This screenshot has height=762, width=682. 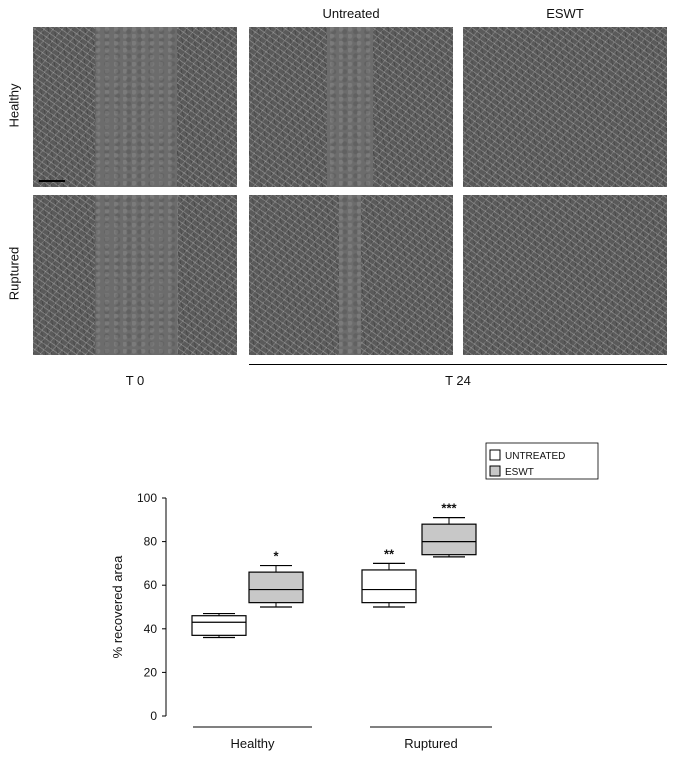 What do you see at coordinates (351, 13) in the screenshot?
I see `col-header-untreated: Untreated` at bounding box center [351, 13].